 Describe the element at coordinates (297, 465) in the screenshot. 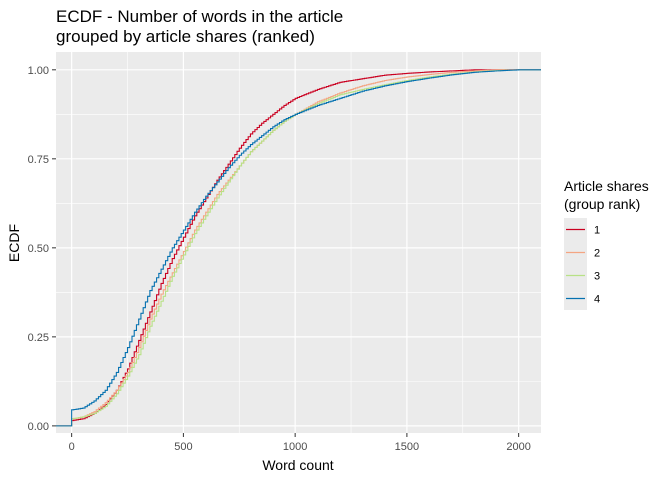

I see `x-axis-title: Word count` at that location.